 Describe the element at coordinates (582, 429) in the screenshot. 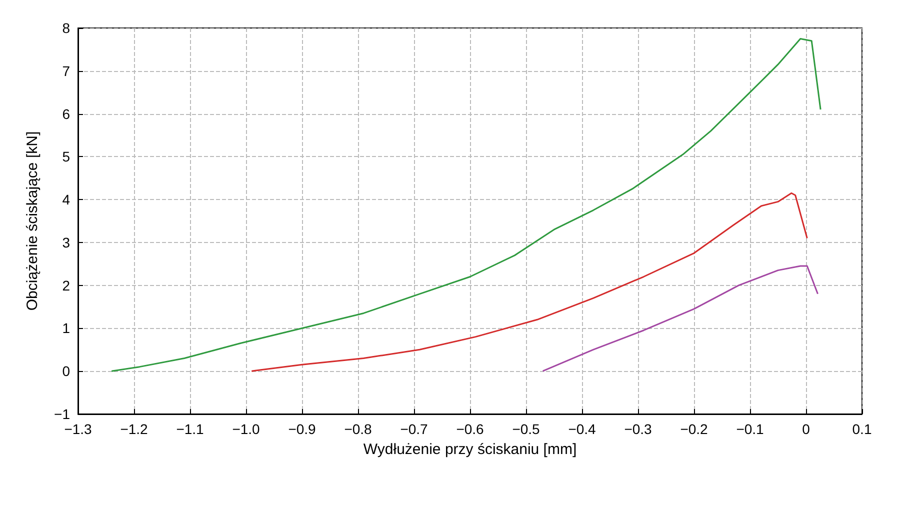

I see `x-tick-label: −0.4` at that location.